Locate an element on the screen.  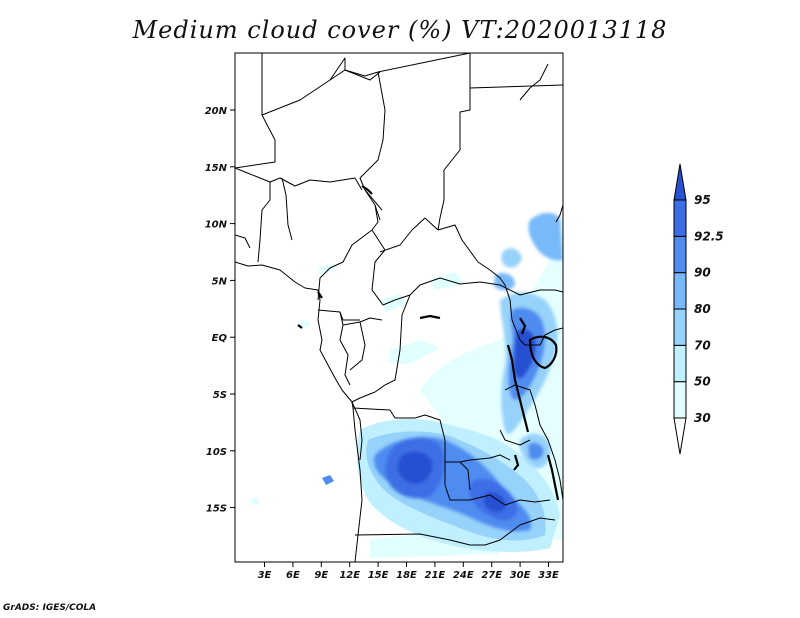
lon-tick-label: 18E is located at coordinates (406, 575).